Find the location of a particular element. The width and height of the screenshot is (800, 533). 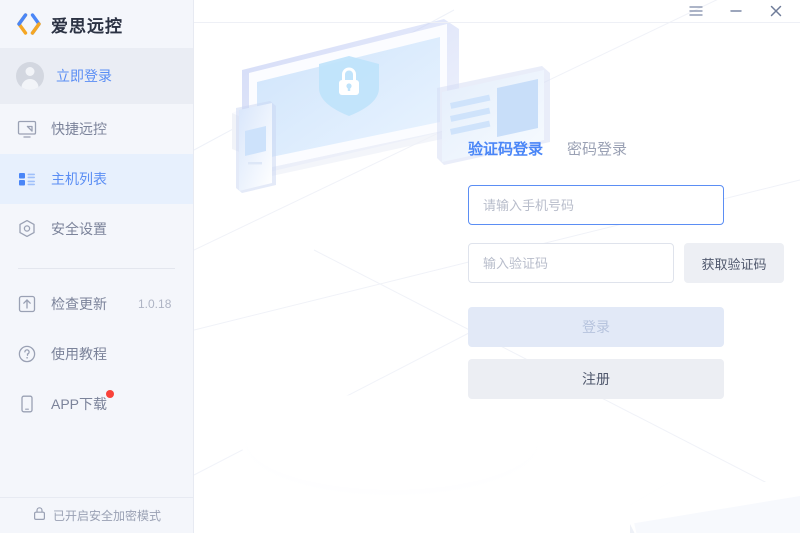

minimize-icon is located at coordinates (736, 11).